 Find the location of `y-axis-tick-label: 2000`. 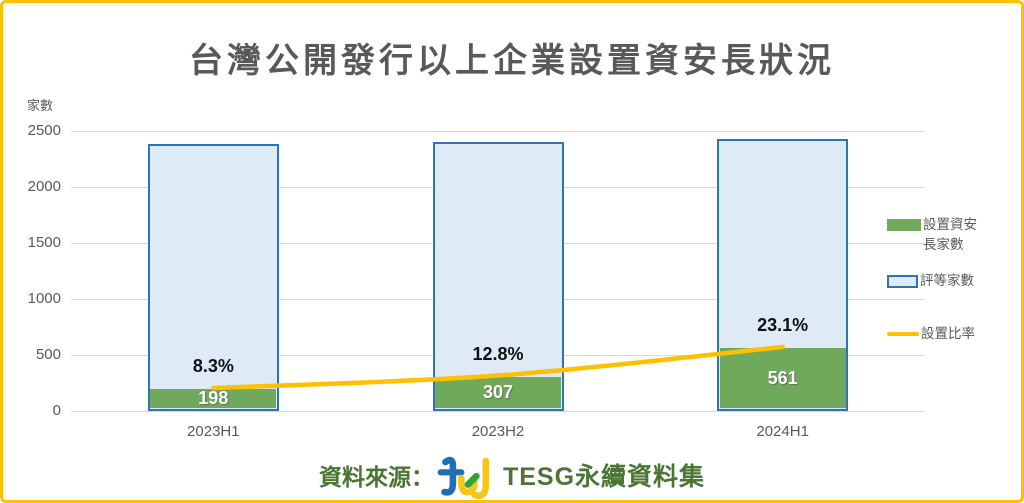

y-axis-tick-label: 2000 is located at coordinates (44, 186).